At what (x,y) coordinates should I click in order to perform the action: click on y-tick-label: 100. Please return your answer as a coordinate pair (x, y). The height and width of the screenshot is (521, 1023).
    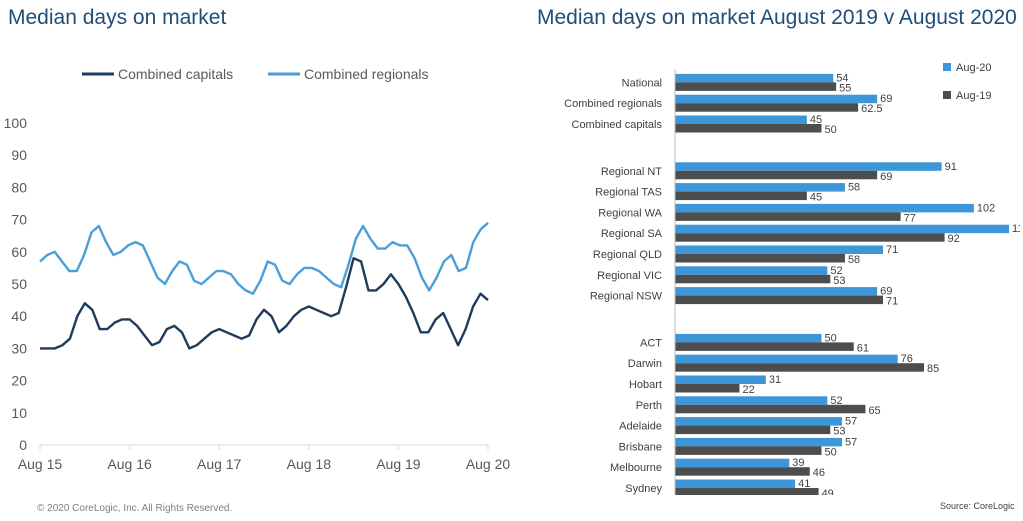
    Looking at the image, I should click on (16, 123).